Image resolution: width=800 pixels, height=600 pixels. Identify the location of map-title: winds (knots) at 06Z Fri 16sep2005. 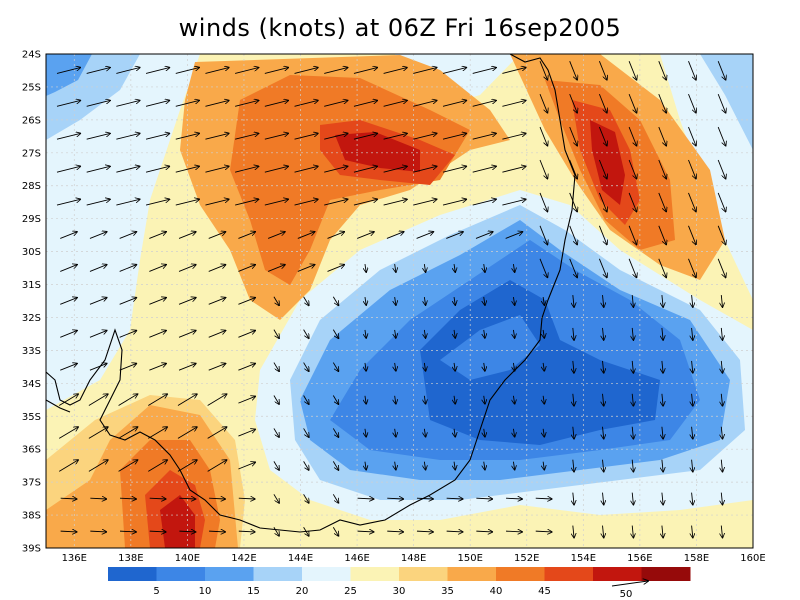
(400, 28).